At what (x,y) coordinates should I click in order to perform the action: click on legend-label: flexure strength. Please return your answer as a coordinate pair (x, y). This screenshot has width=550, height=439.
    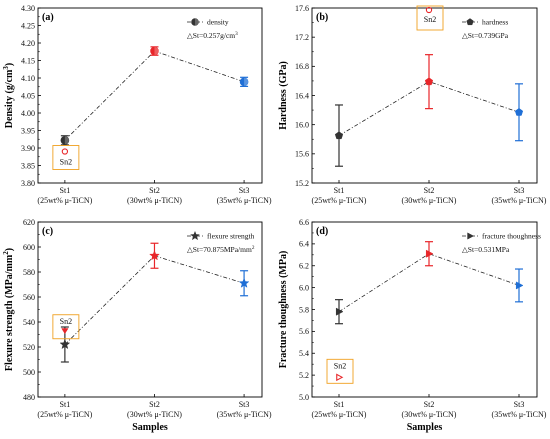
    Looking at the image, I should click on (231, 236).